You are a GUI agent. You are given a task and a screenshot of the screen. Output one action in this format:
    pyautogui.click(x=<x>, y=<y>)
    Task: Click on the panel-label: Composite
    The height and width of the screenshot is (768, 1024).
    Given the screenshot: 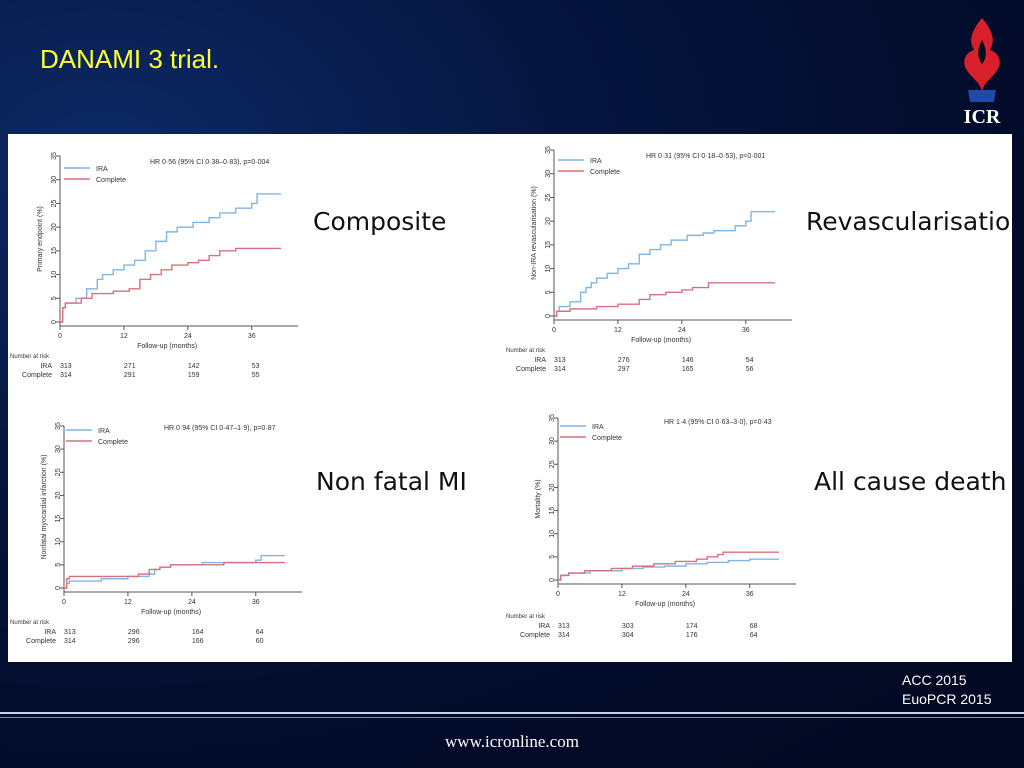 What is the action you would take?
    pyautogui.click(x=379, y=221)
    